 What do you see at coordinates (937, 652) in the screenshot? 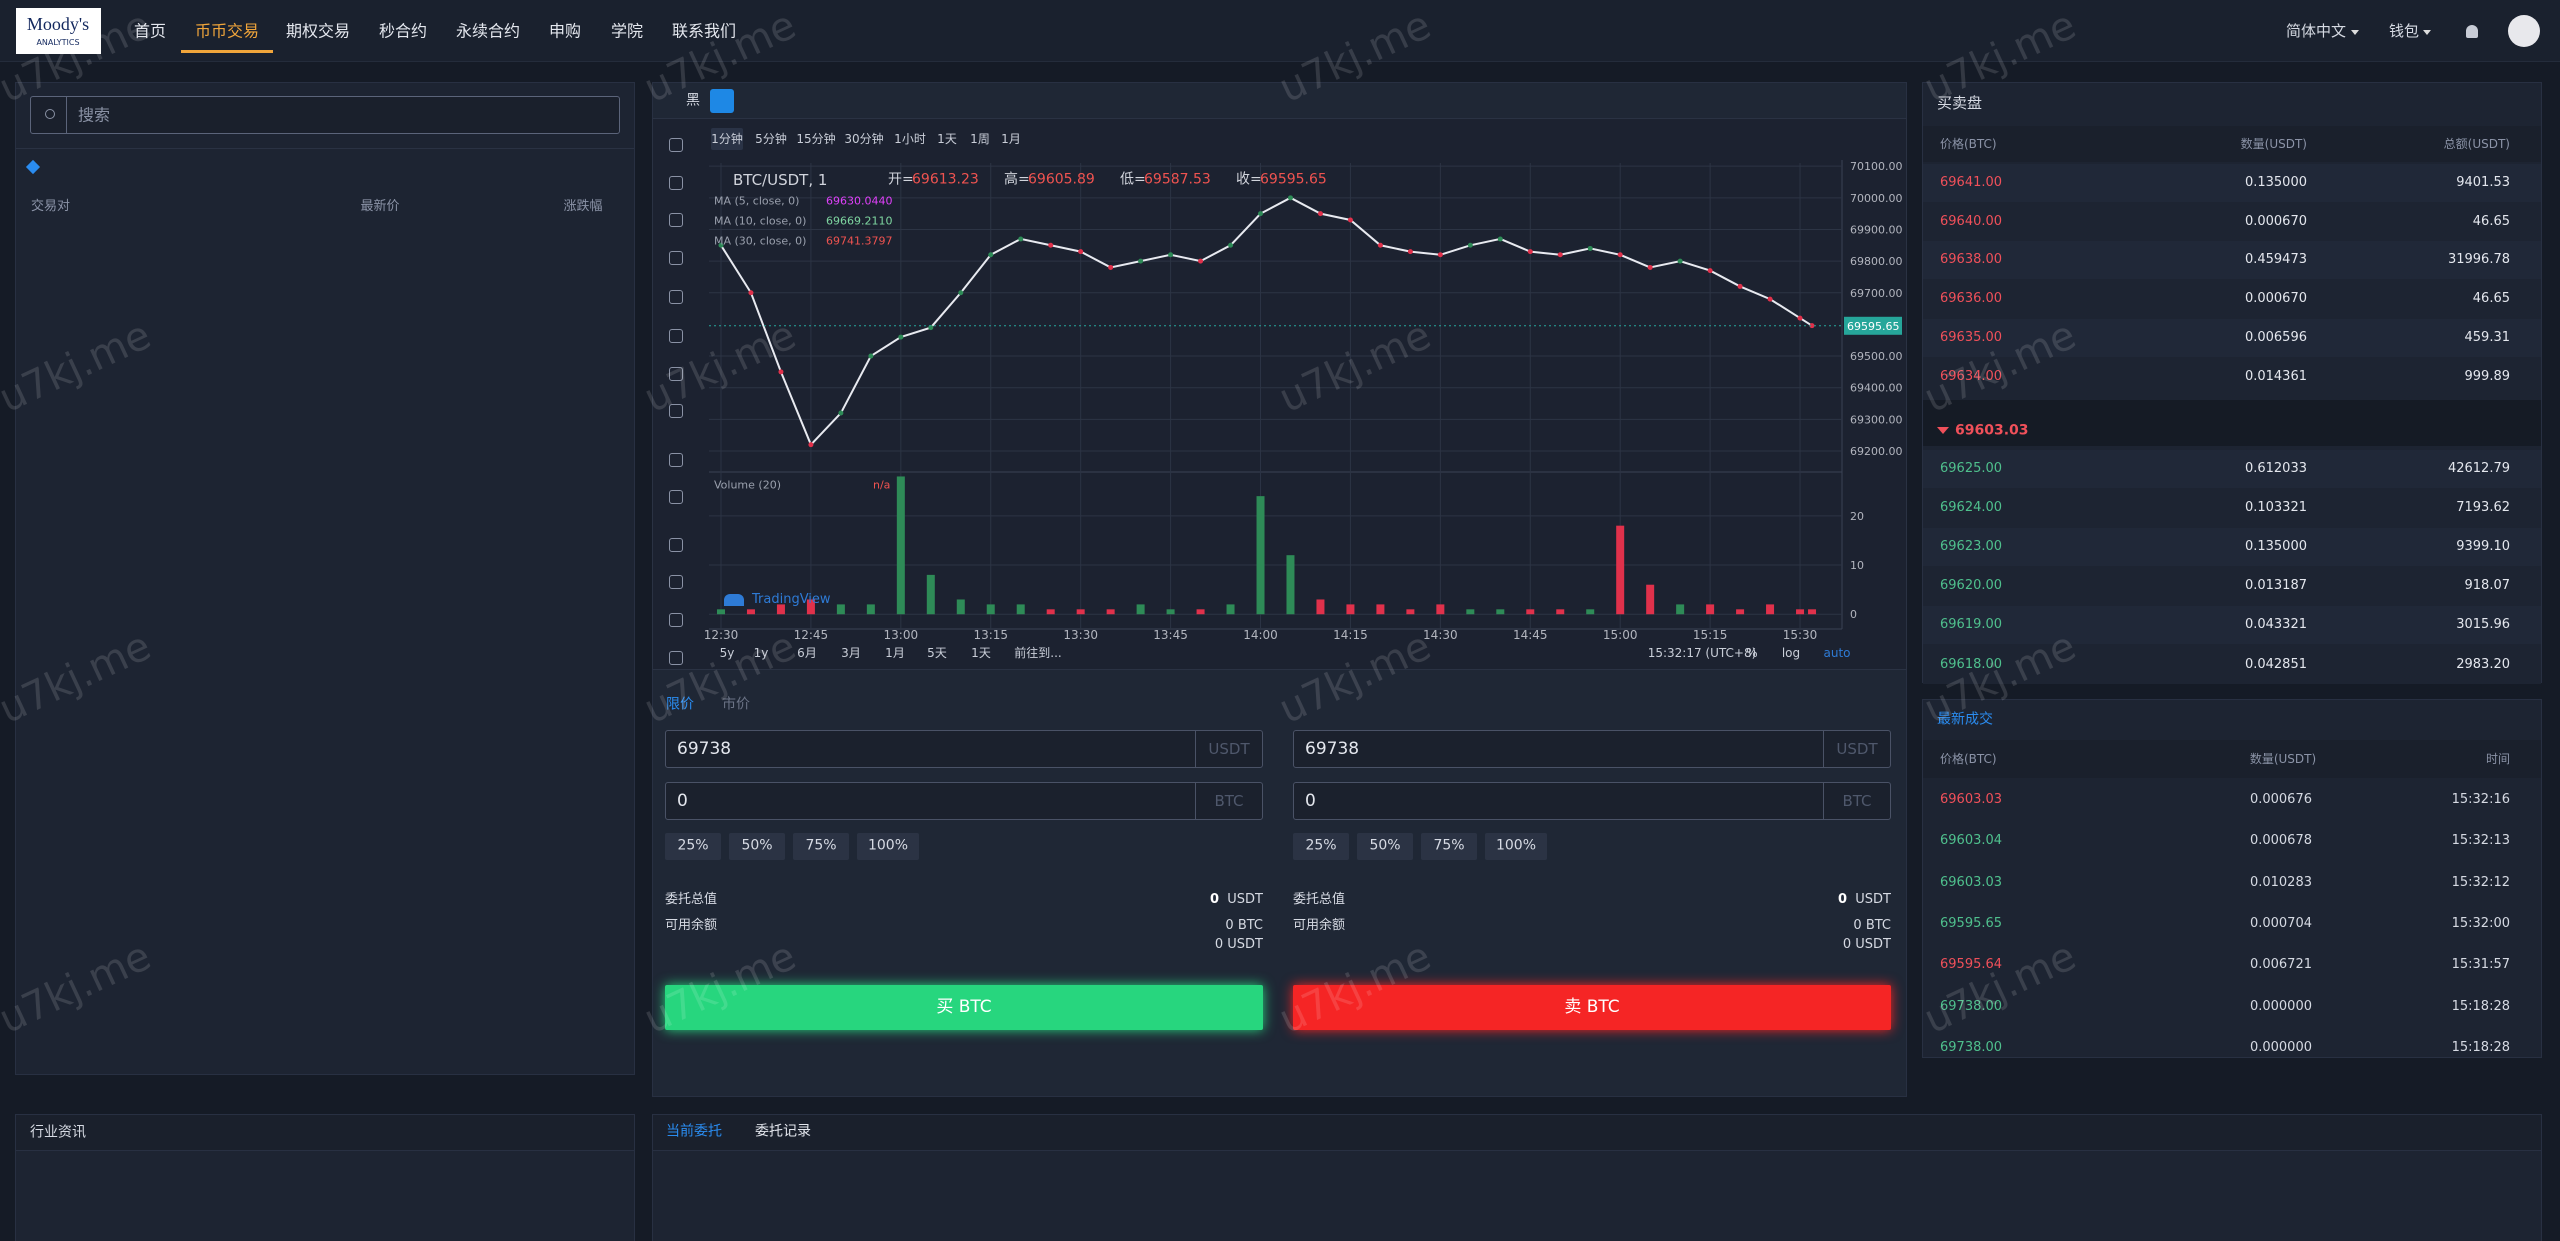
I see `range-button: 5天` at bounding box center [937, 652].